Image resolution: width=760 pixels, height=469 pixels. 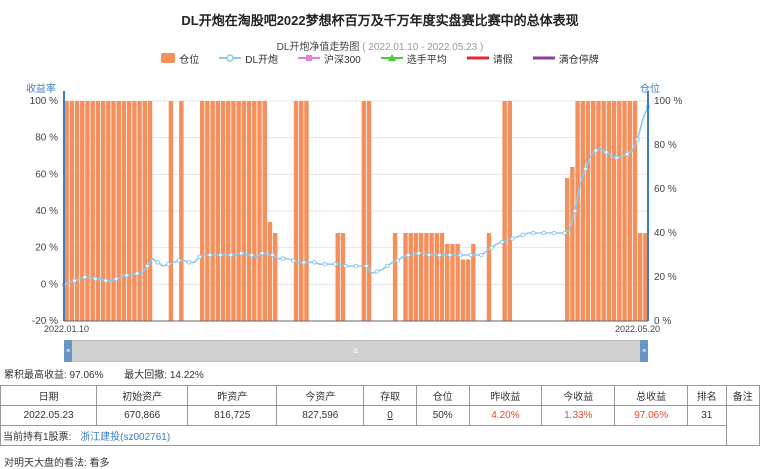 I want to click on th-current-assets: 今资产, so click(x=320, y=395).